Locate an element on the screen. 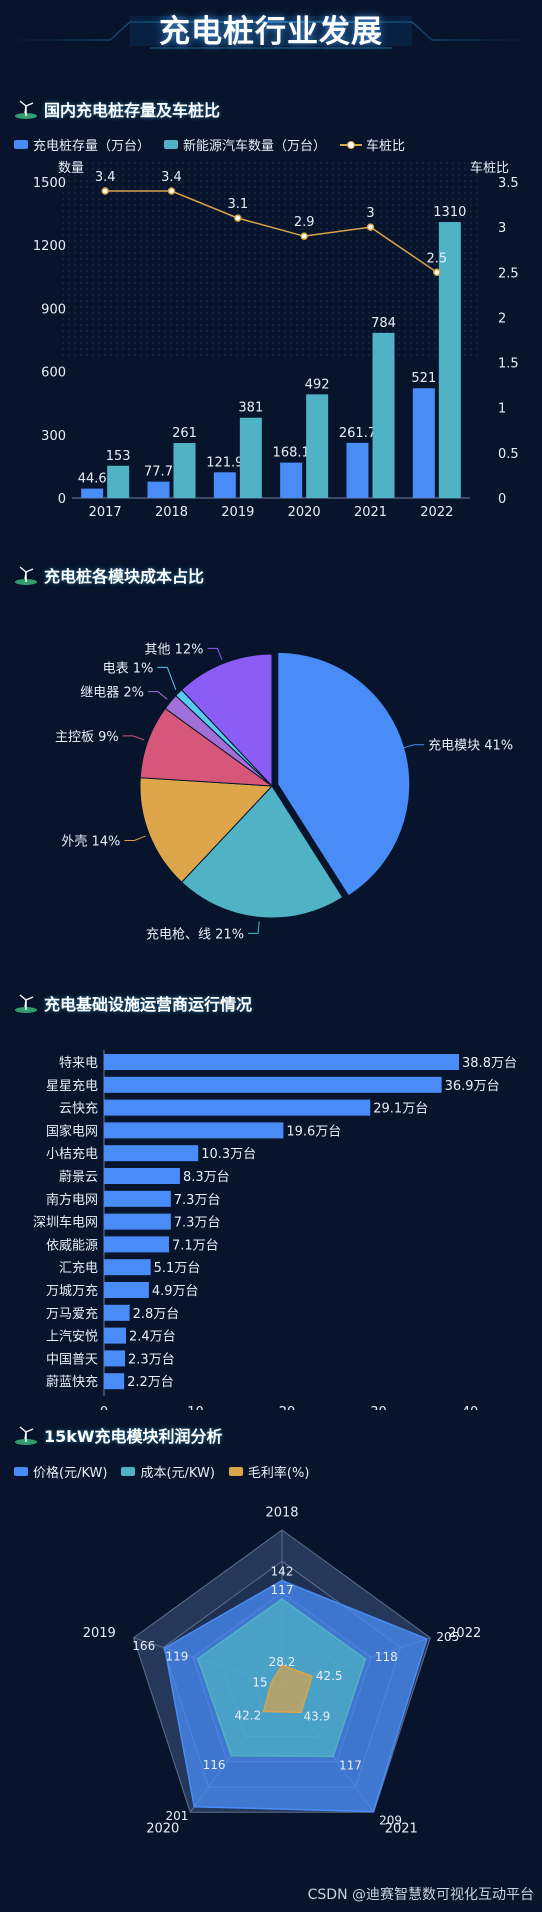 This screenshot has height=1912, width=542. x-tick-label: 30 is located at coordinates (378, 1407).